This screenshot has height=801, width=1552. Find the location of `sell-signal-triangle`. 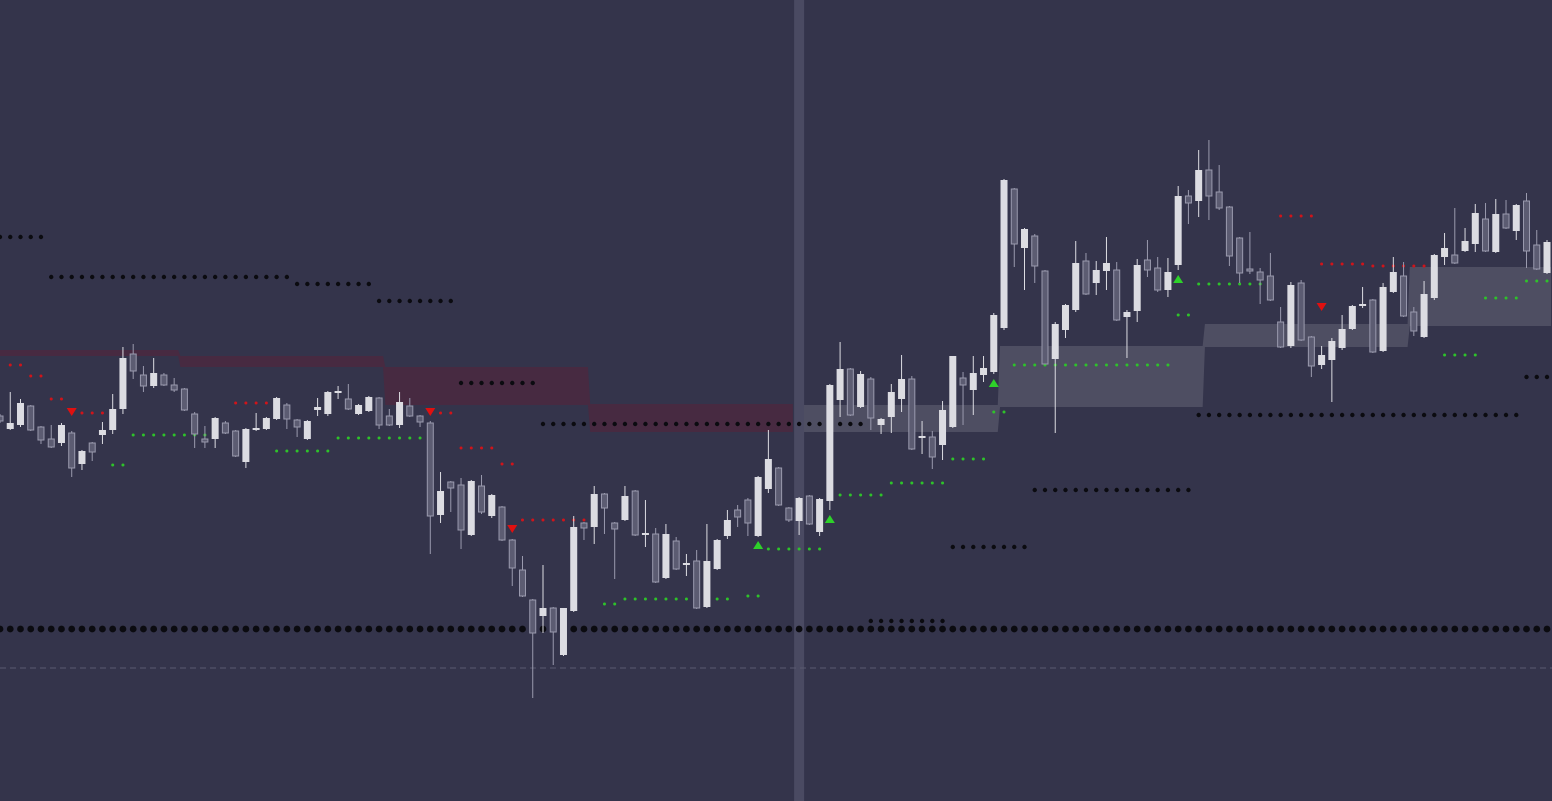

sell-signal-triangle is located at coordinates (1321, 307).